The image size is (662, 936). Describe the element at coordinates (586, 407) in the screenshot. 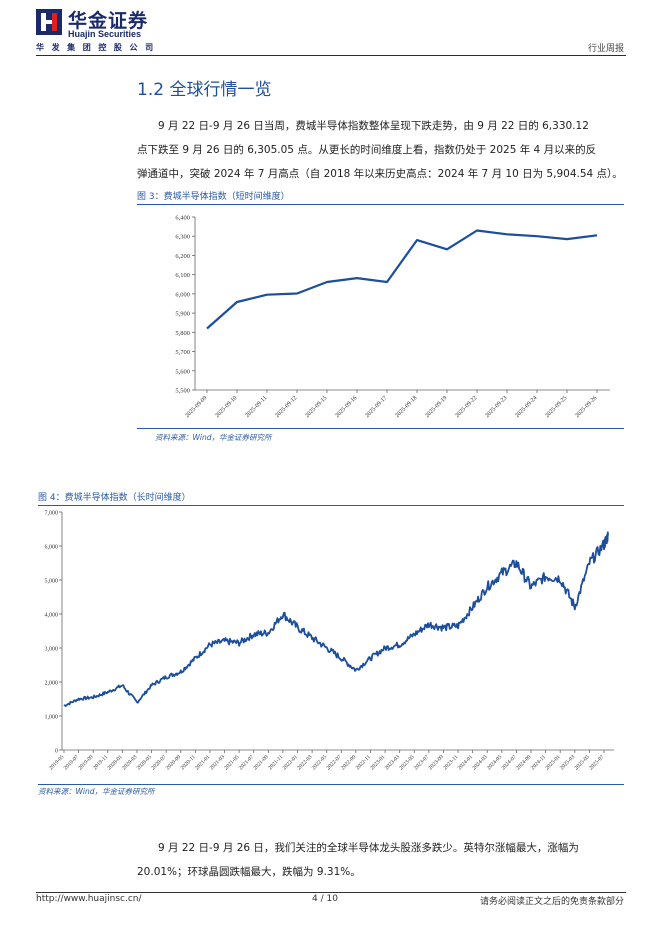

I see `x-tick-label: 2025-09-26` at that location.